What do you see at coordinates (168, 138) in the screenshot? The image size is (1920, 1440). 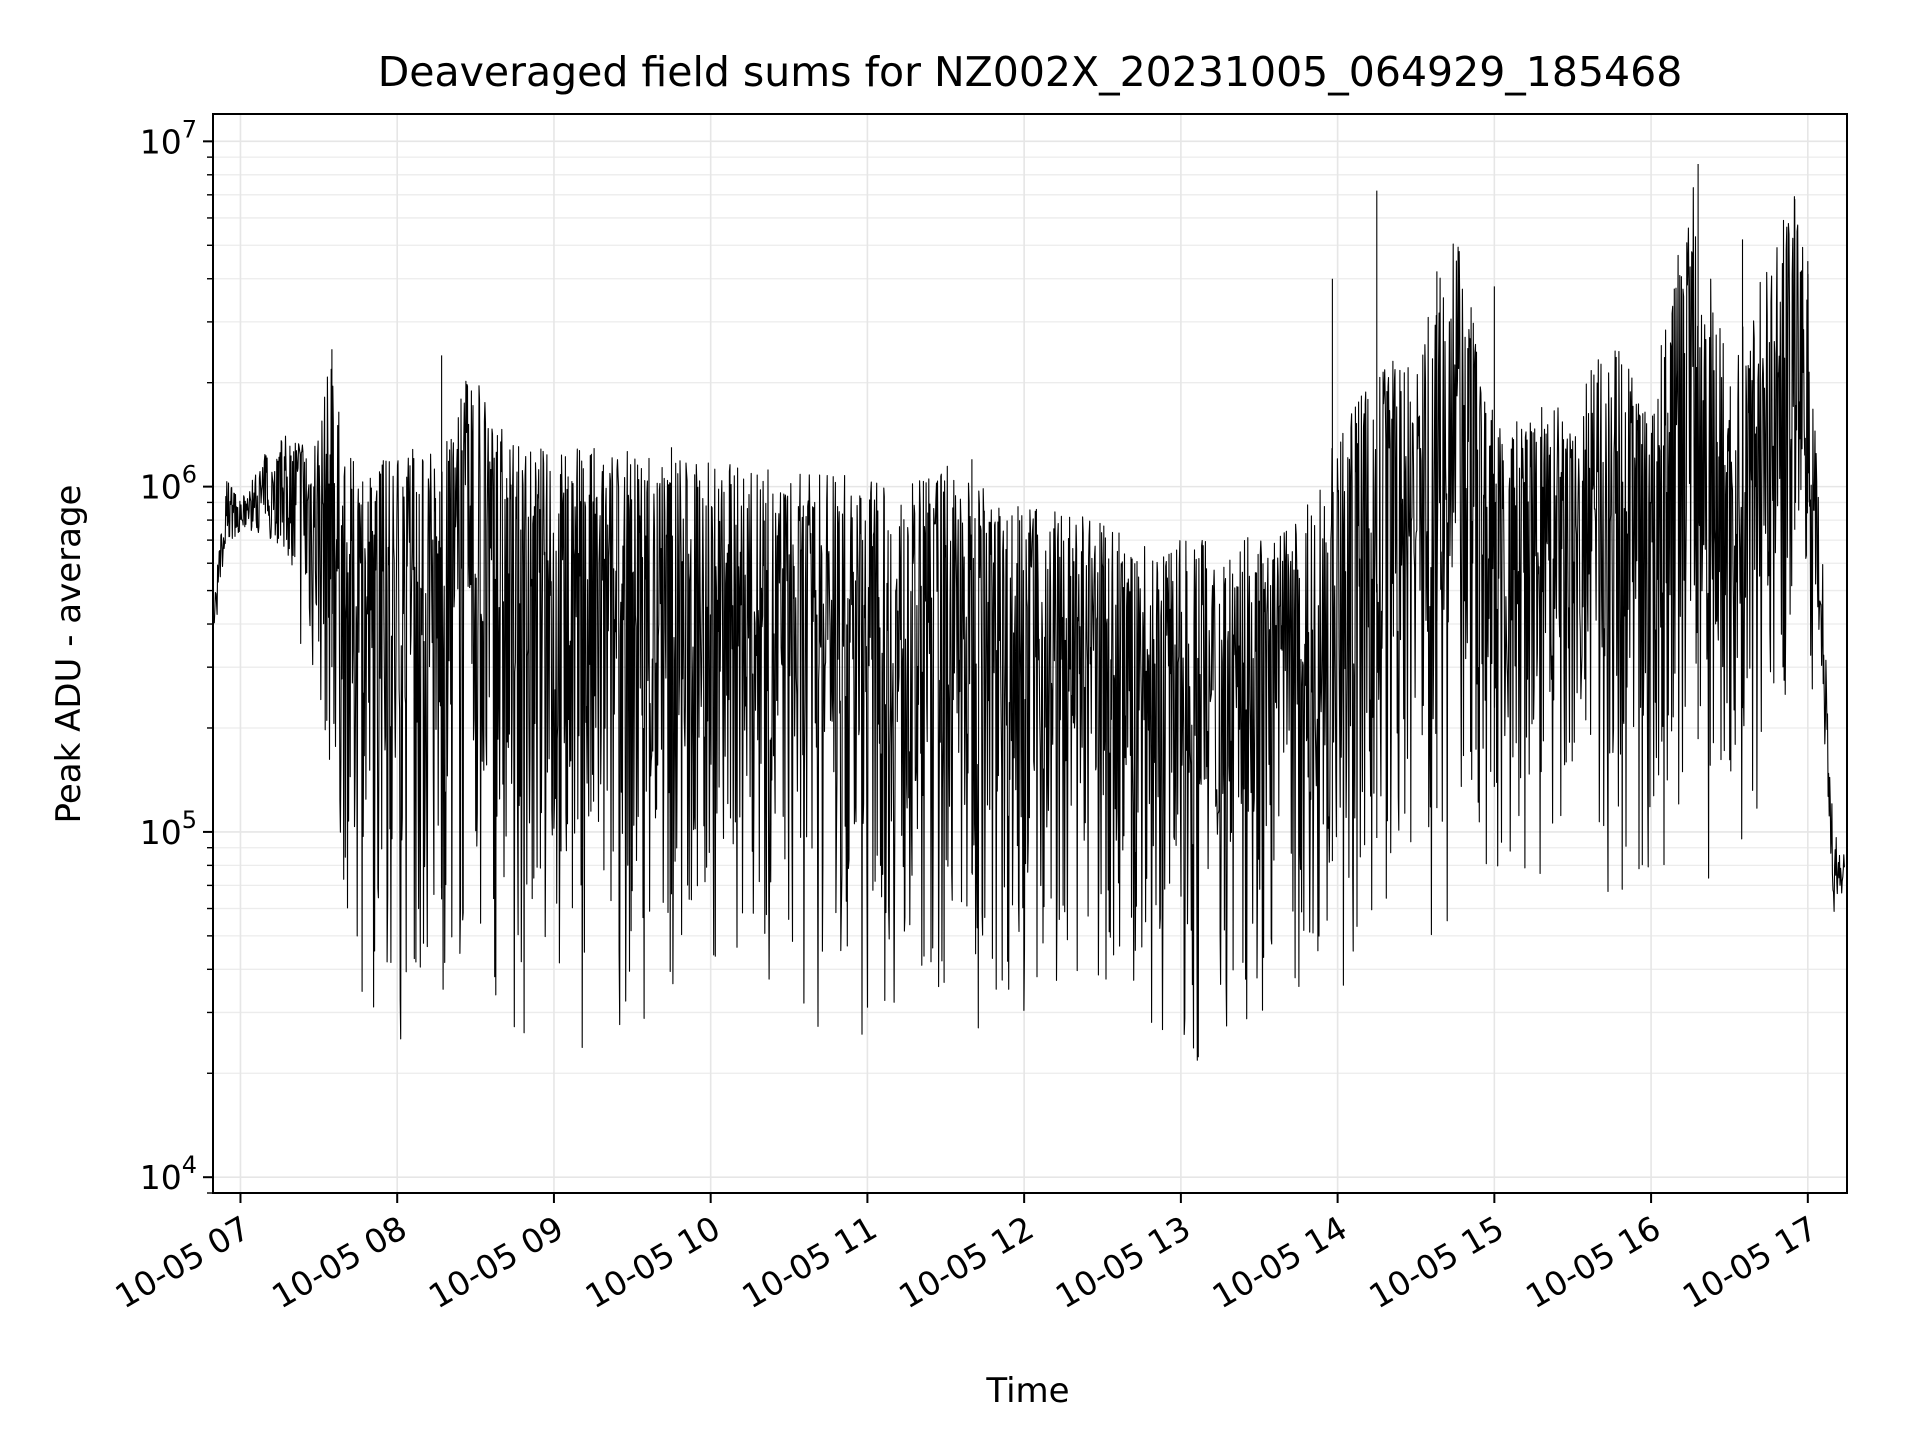 I see `y-tick-label: 10⁷` at bounding box center [168, 138].